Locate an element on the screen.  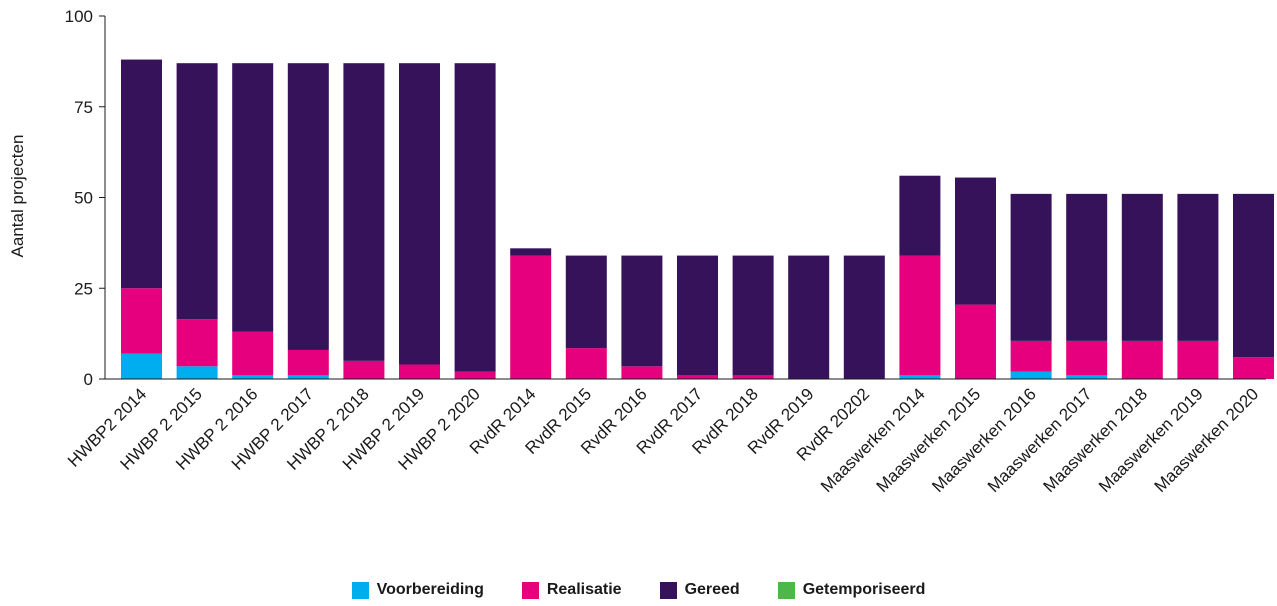
x-tick-label: Maaswerken 2016 is located at coordinates (984, 440).